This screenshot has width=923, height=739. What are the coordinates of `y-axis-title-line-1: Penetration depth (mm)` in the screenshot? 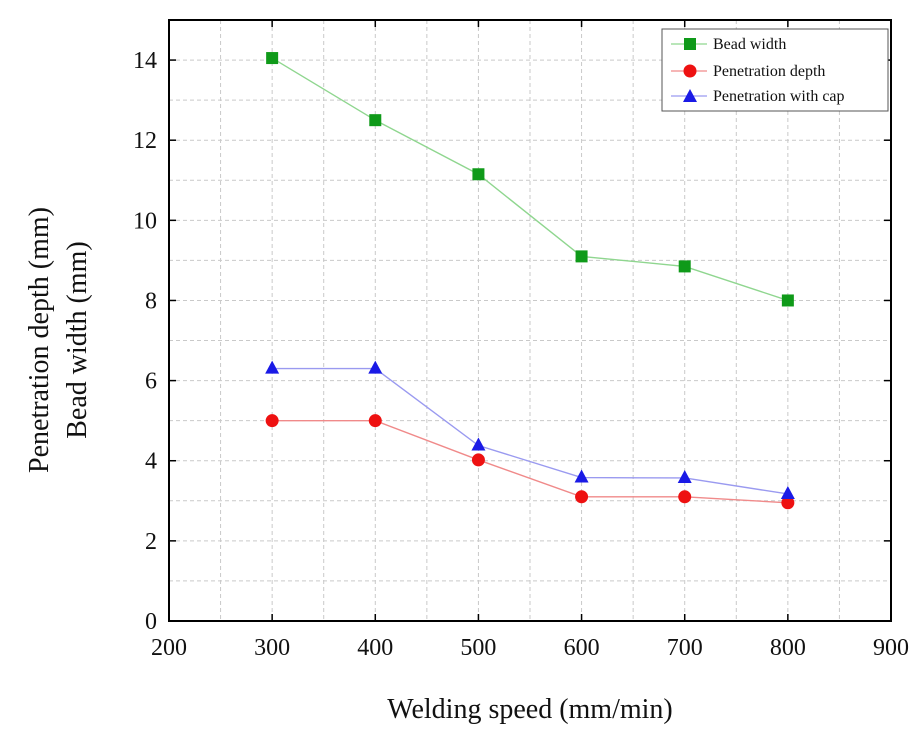 It's located at (39, 340).